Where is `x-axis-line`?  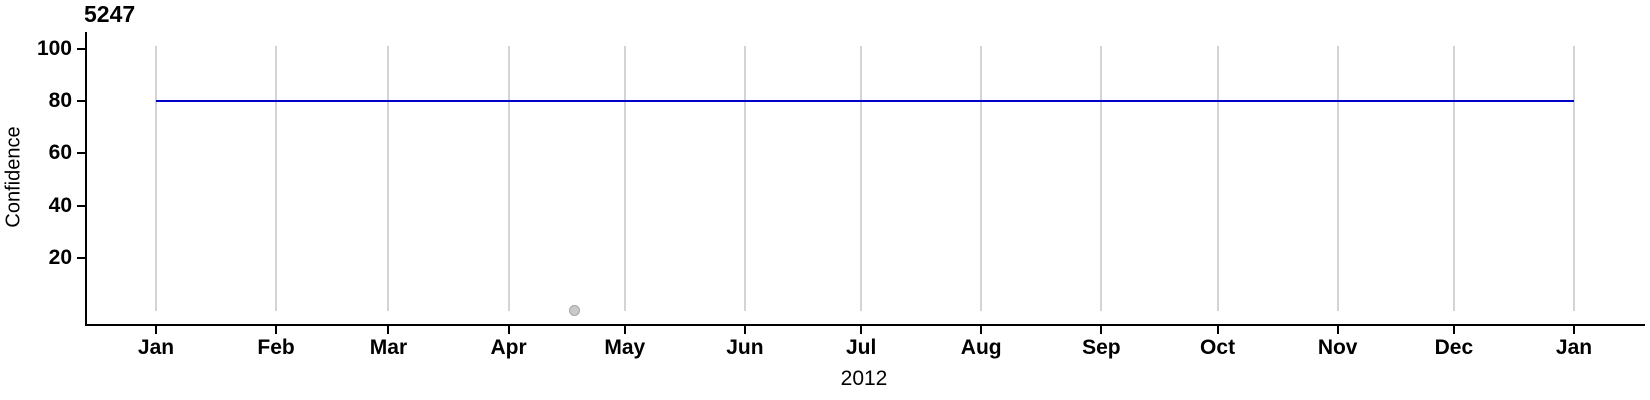 x-axis-line is located at coordinates (865, 325).